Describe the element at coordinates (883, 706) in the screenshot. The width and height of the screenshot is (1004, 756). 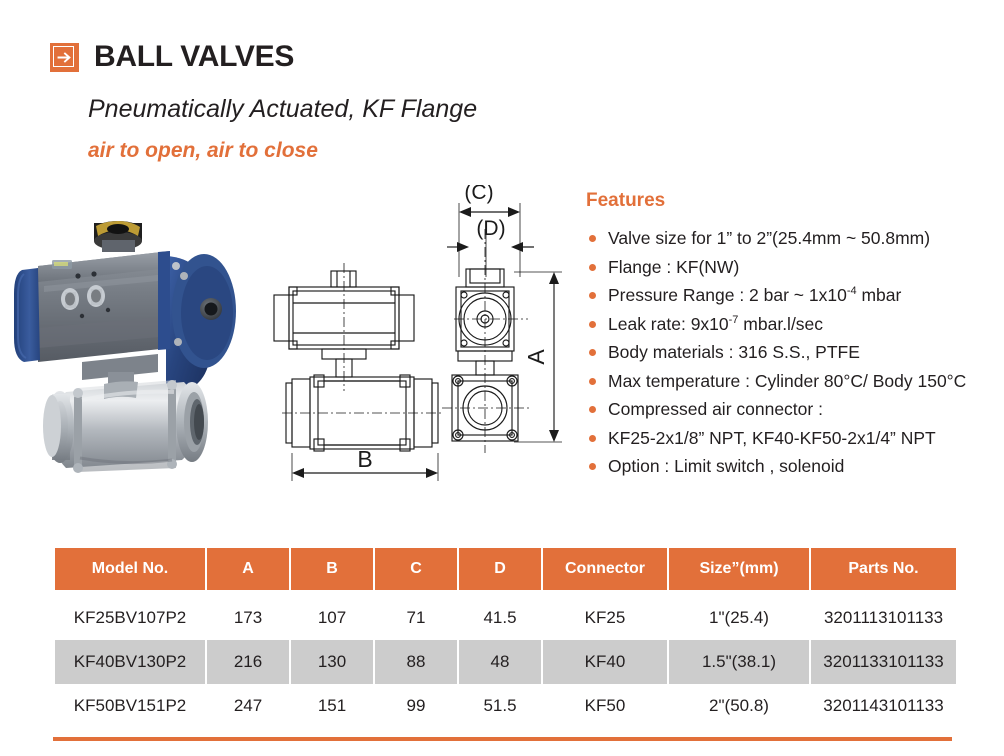
I see `cell-parts: 3201143101133` at that location.